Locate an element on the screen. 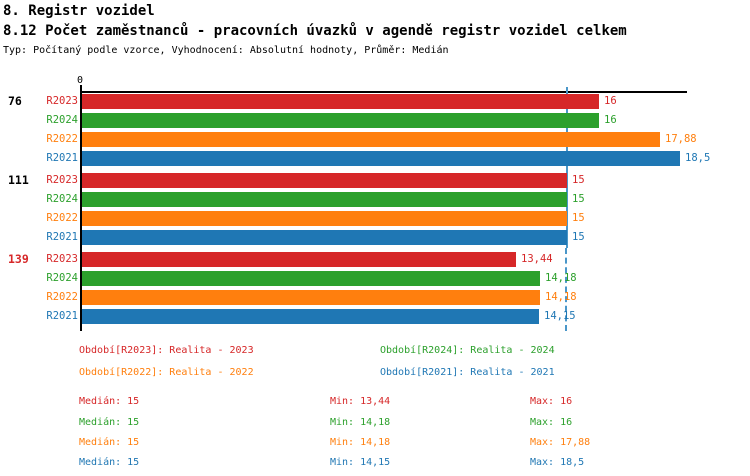 This screenshot has width=750, height=476. bar-value-label: 17,88 is located at coordinates (681, 139).